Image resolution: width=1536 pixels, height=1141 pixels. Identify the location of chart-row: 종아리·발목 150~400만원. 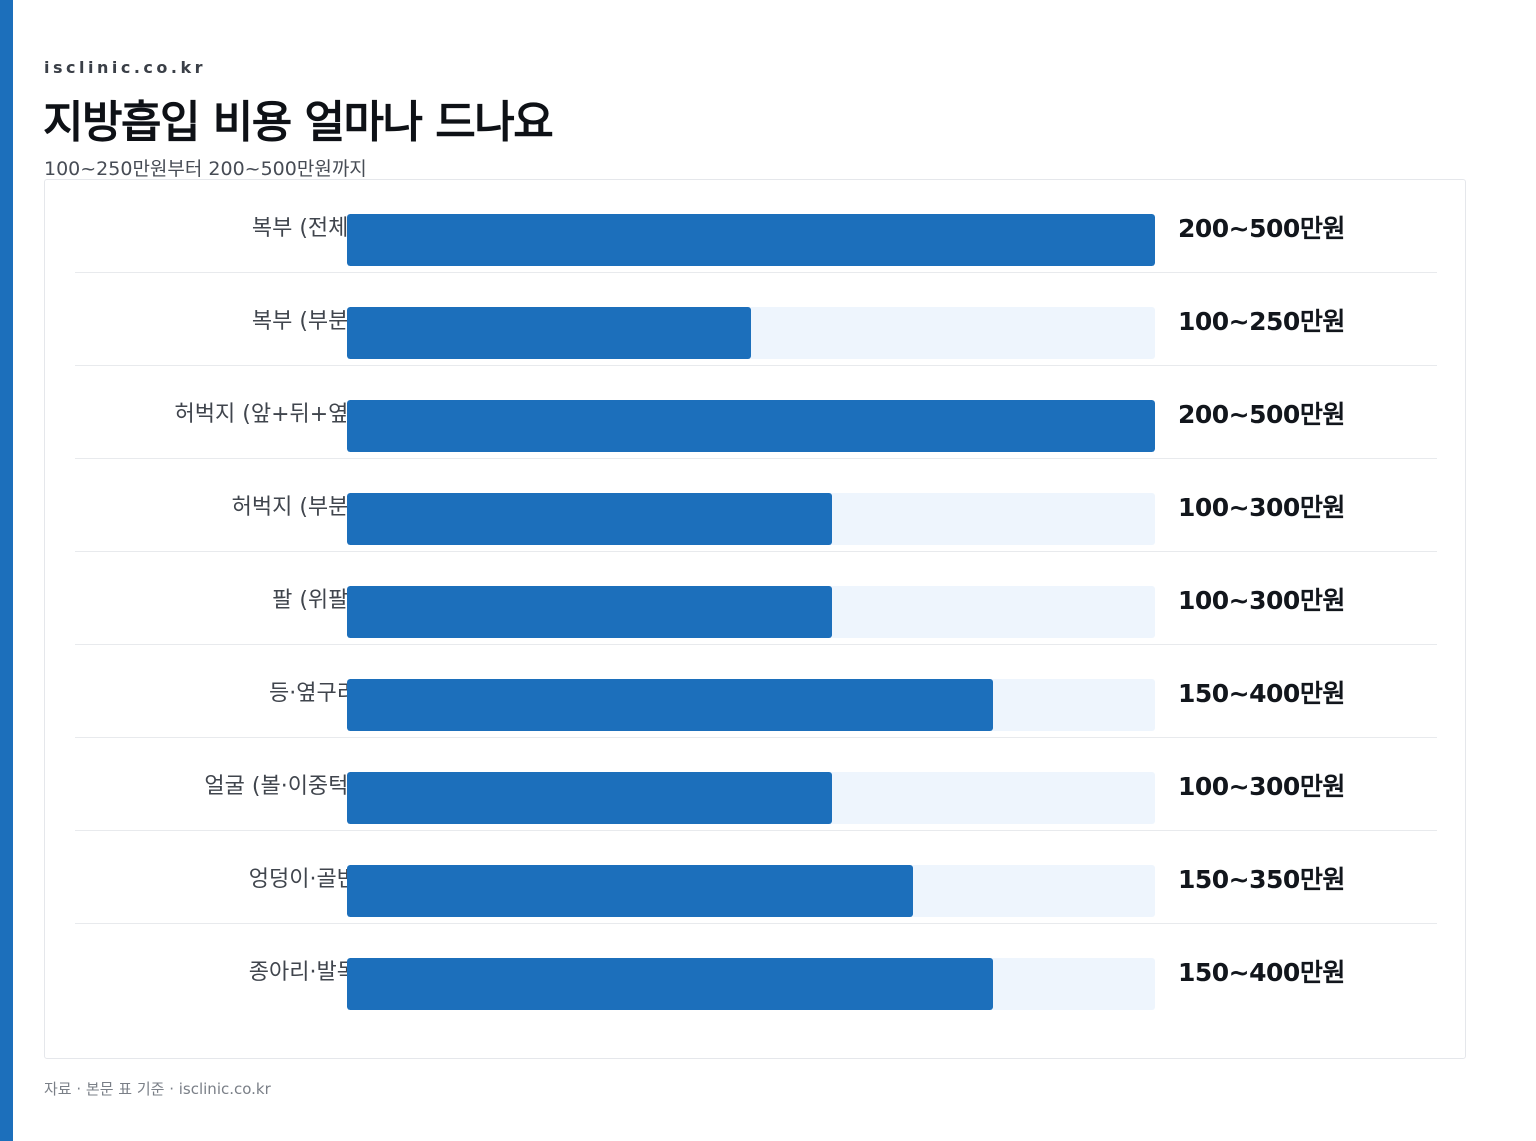
(756, 970).